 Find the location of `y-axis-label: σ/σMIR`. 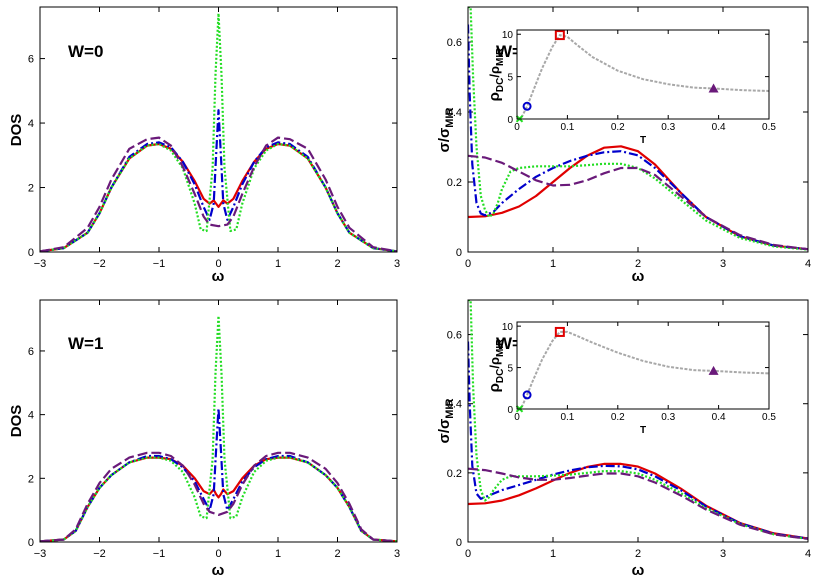

y-axis-label: σ/σMIR is located at coordinates (446, 130).